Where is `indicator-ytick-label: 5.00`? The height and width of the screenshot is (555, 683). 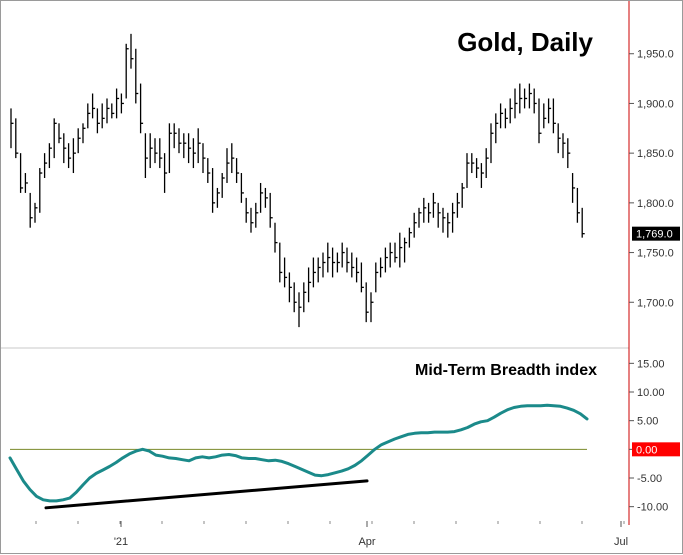 indicator-ytick-label: 5.00 is located at coordinates (647, 422).